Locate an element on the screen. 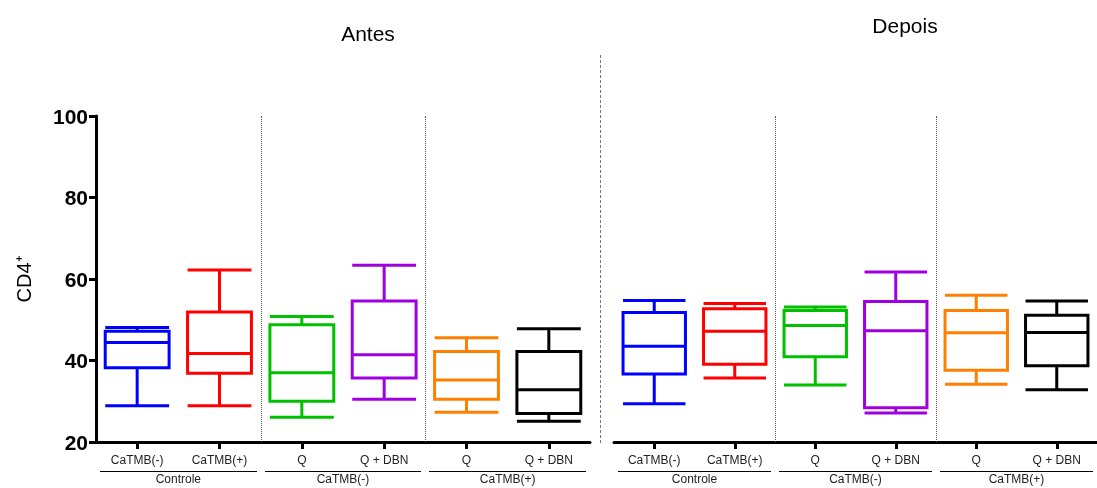 Image resolution: width=1097 pixels, height=488 pixels. y-tick-label: 60 is located at coordinates (76, 279).